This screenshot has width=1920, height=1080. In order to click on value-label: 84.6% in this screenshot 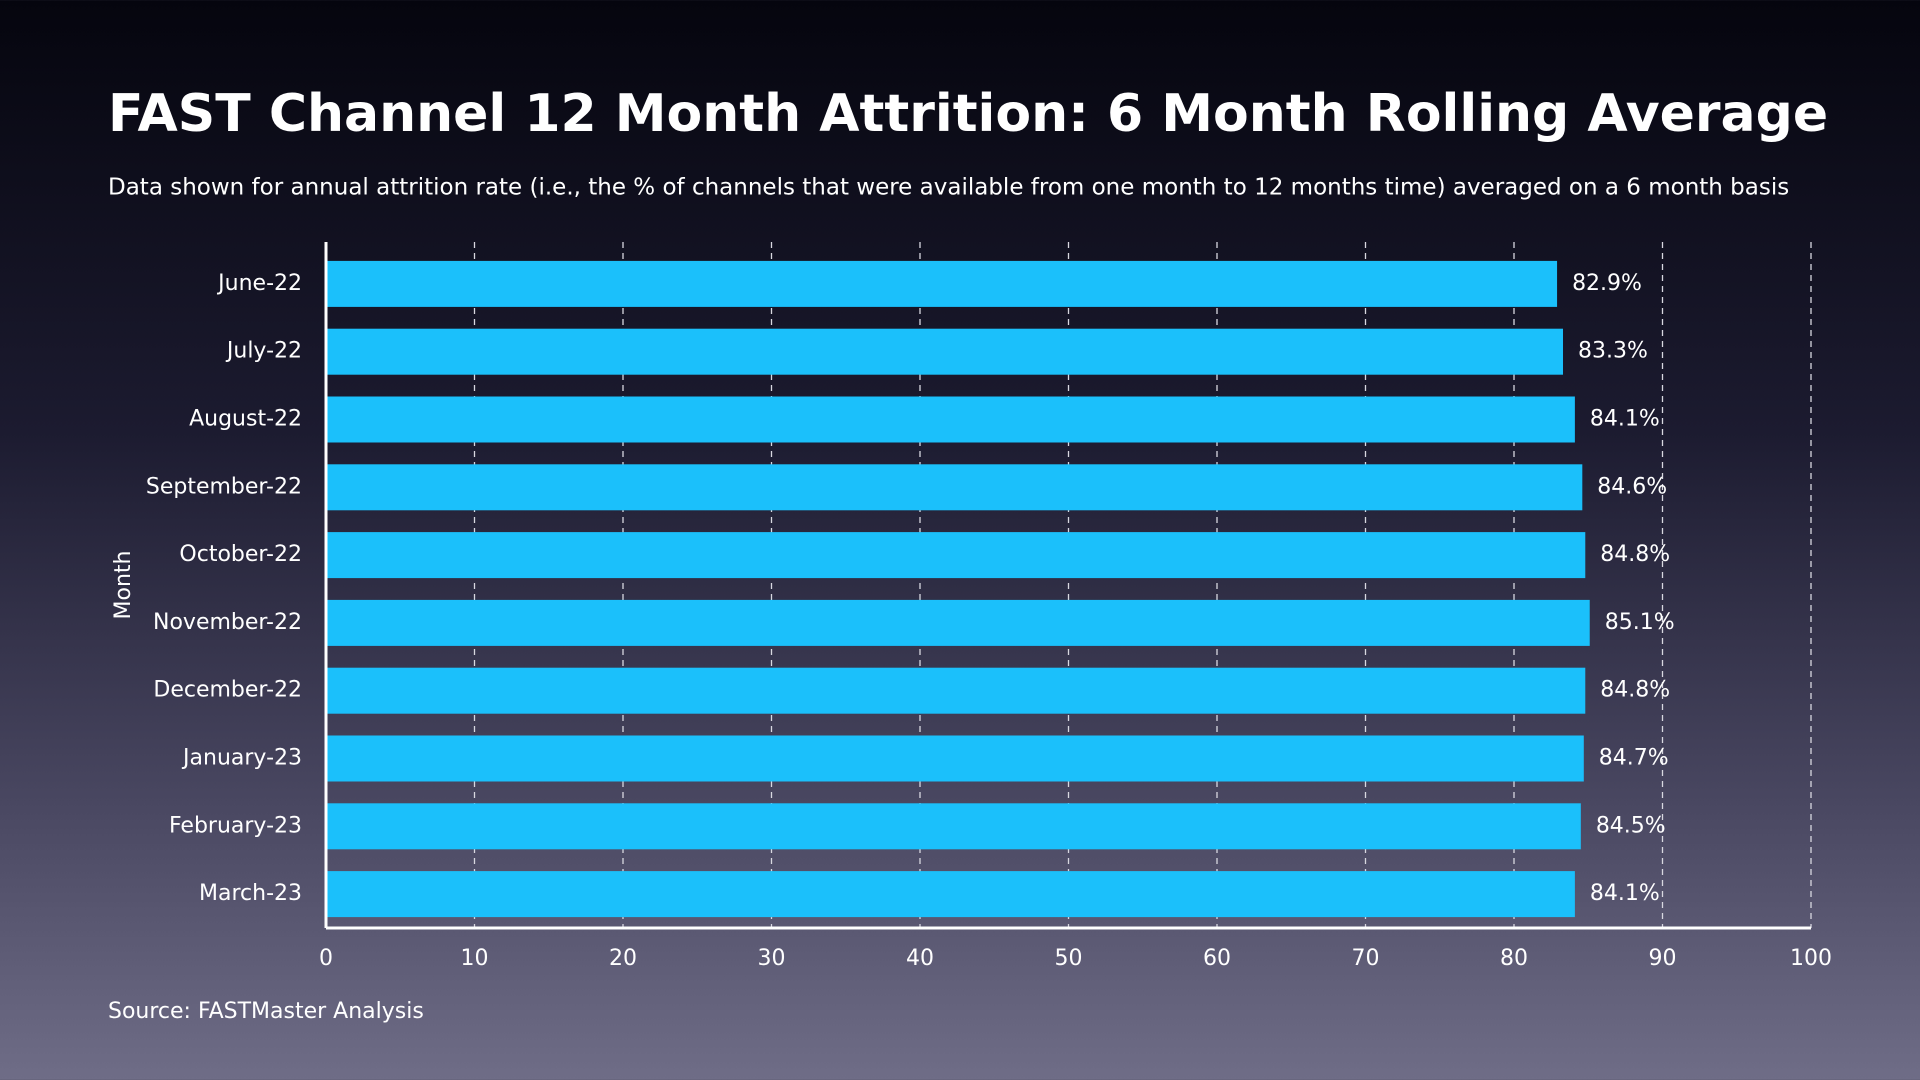, I will do `click(1632, 486)`.